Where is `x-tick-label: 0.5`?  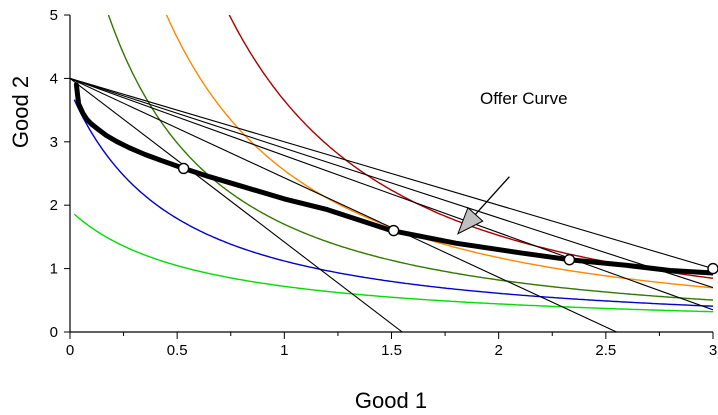 x-tick-label: 0.5 is located at coordinates (177, 350).